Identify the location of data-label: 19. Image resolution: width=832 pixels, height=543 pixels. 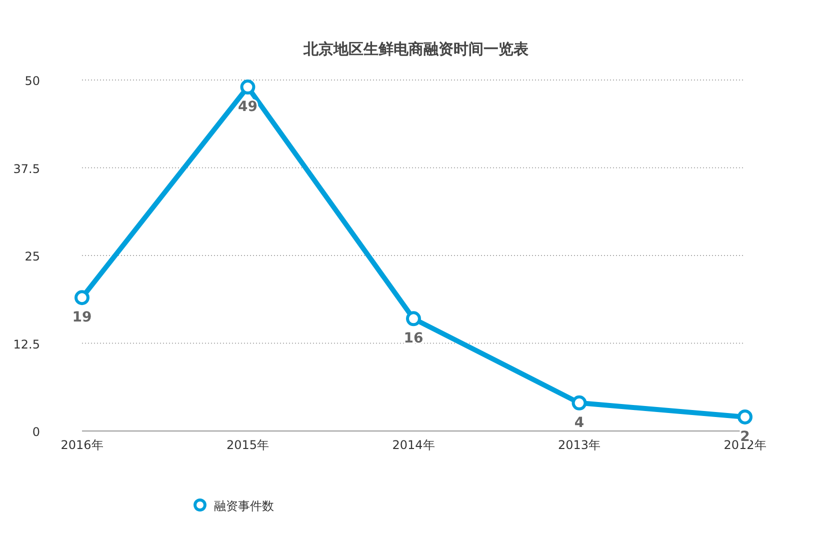
(82, 318).